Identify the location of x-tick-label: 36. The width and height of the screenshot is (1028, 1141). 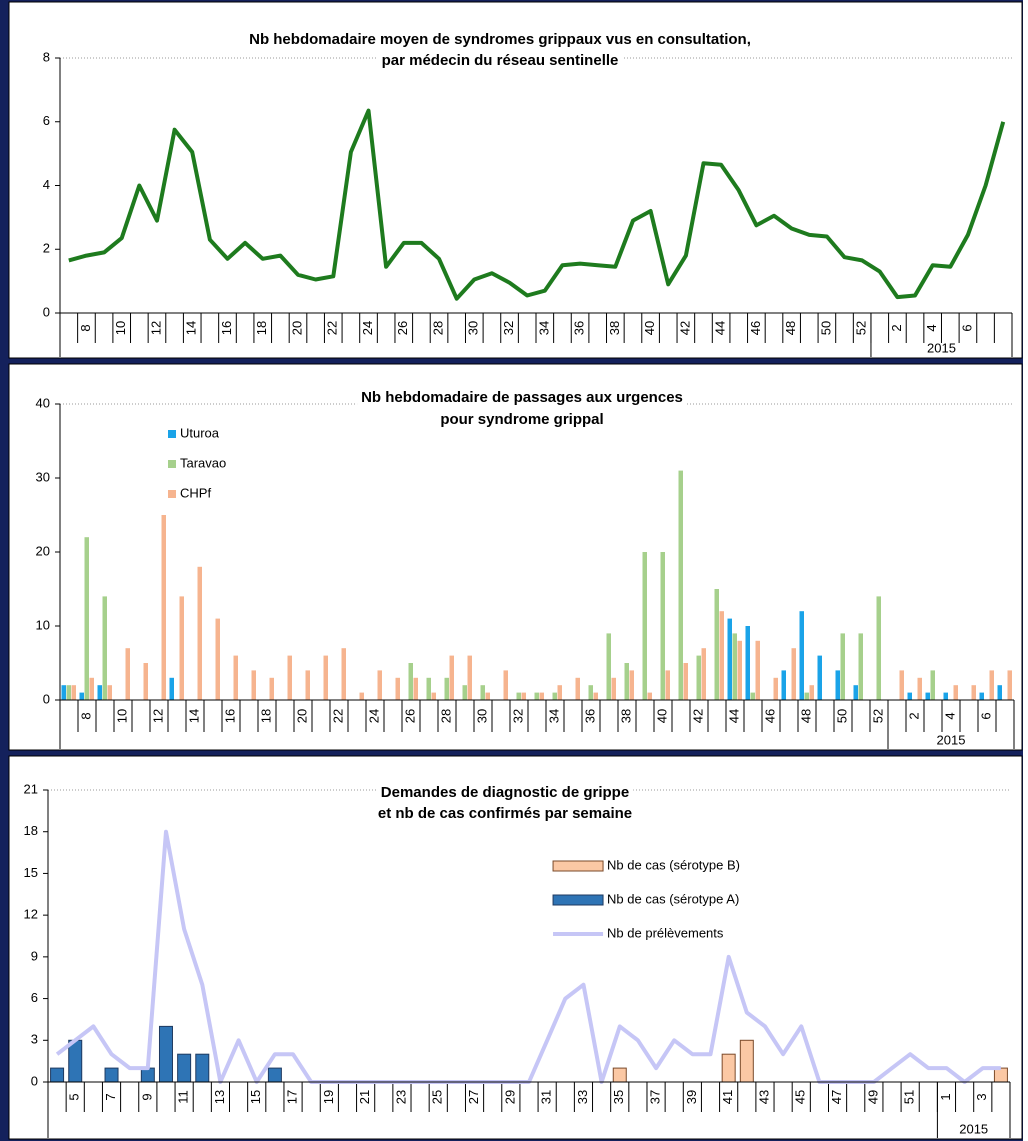
(579, 328).